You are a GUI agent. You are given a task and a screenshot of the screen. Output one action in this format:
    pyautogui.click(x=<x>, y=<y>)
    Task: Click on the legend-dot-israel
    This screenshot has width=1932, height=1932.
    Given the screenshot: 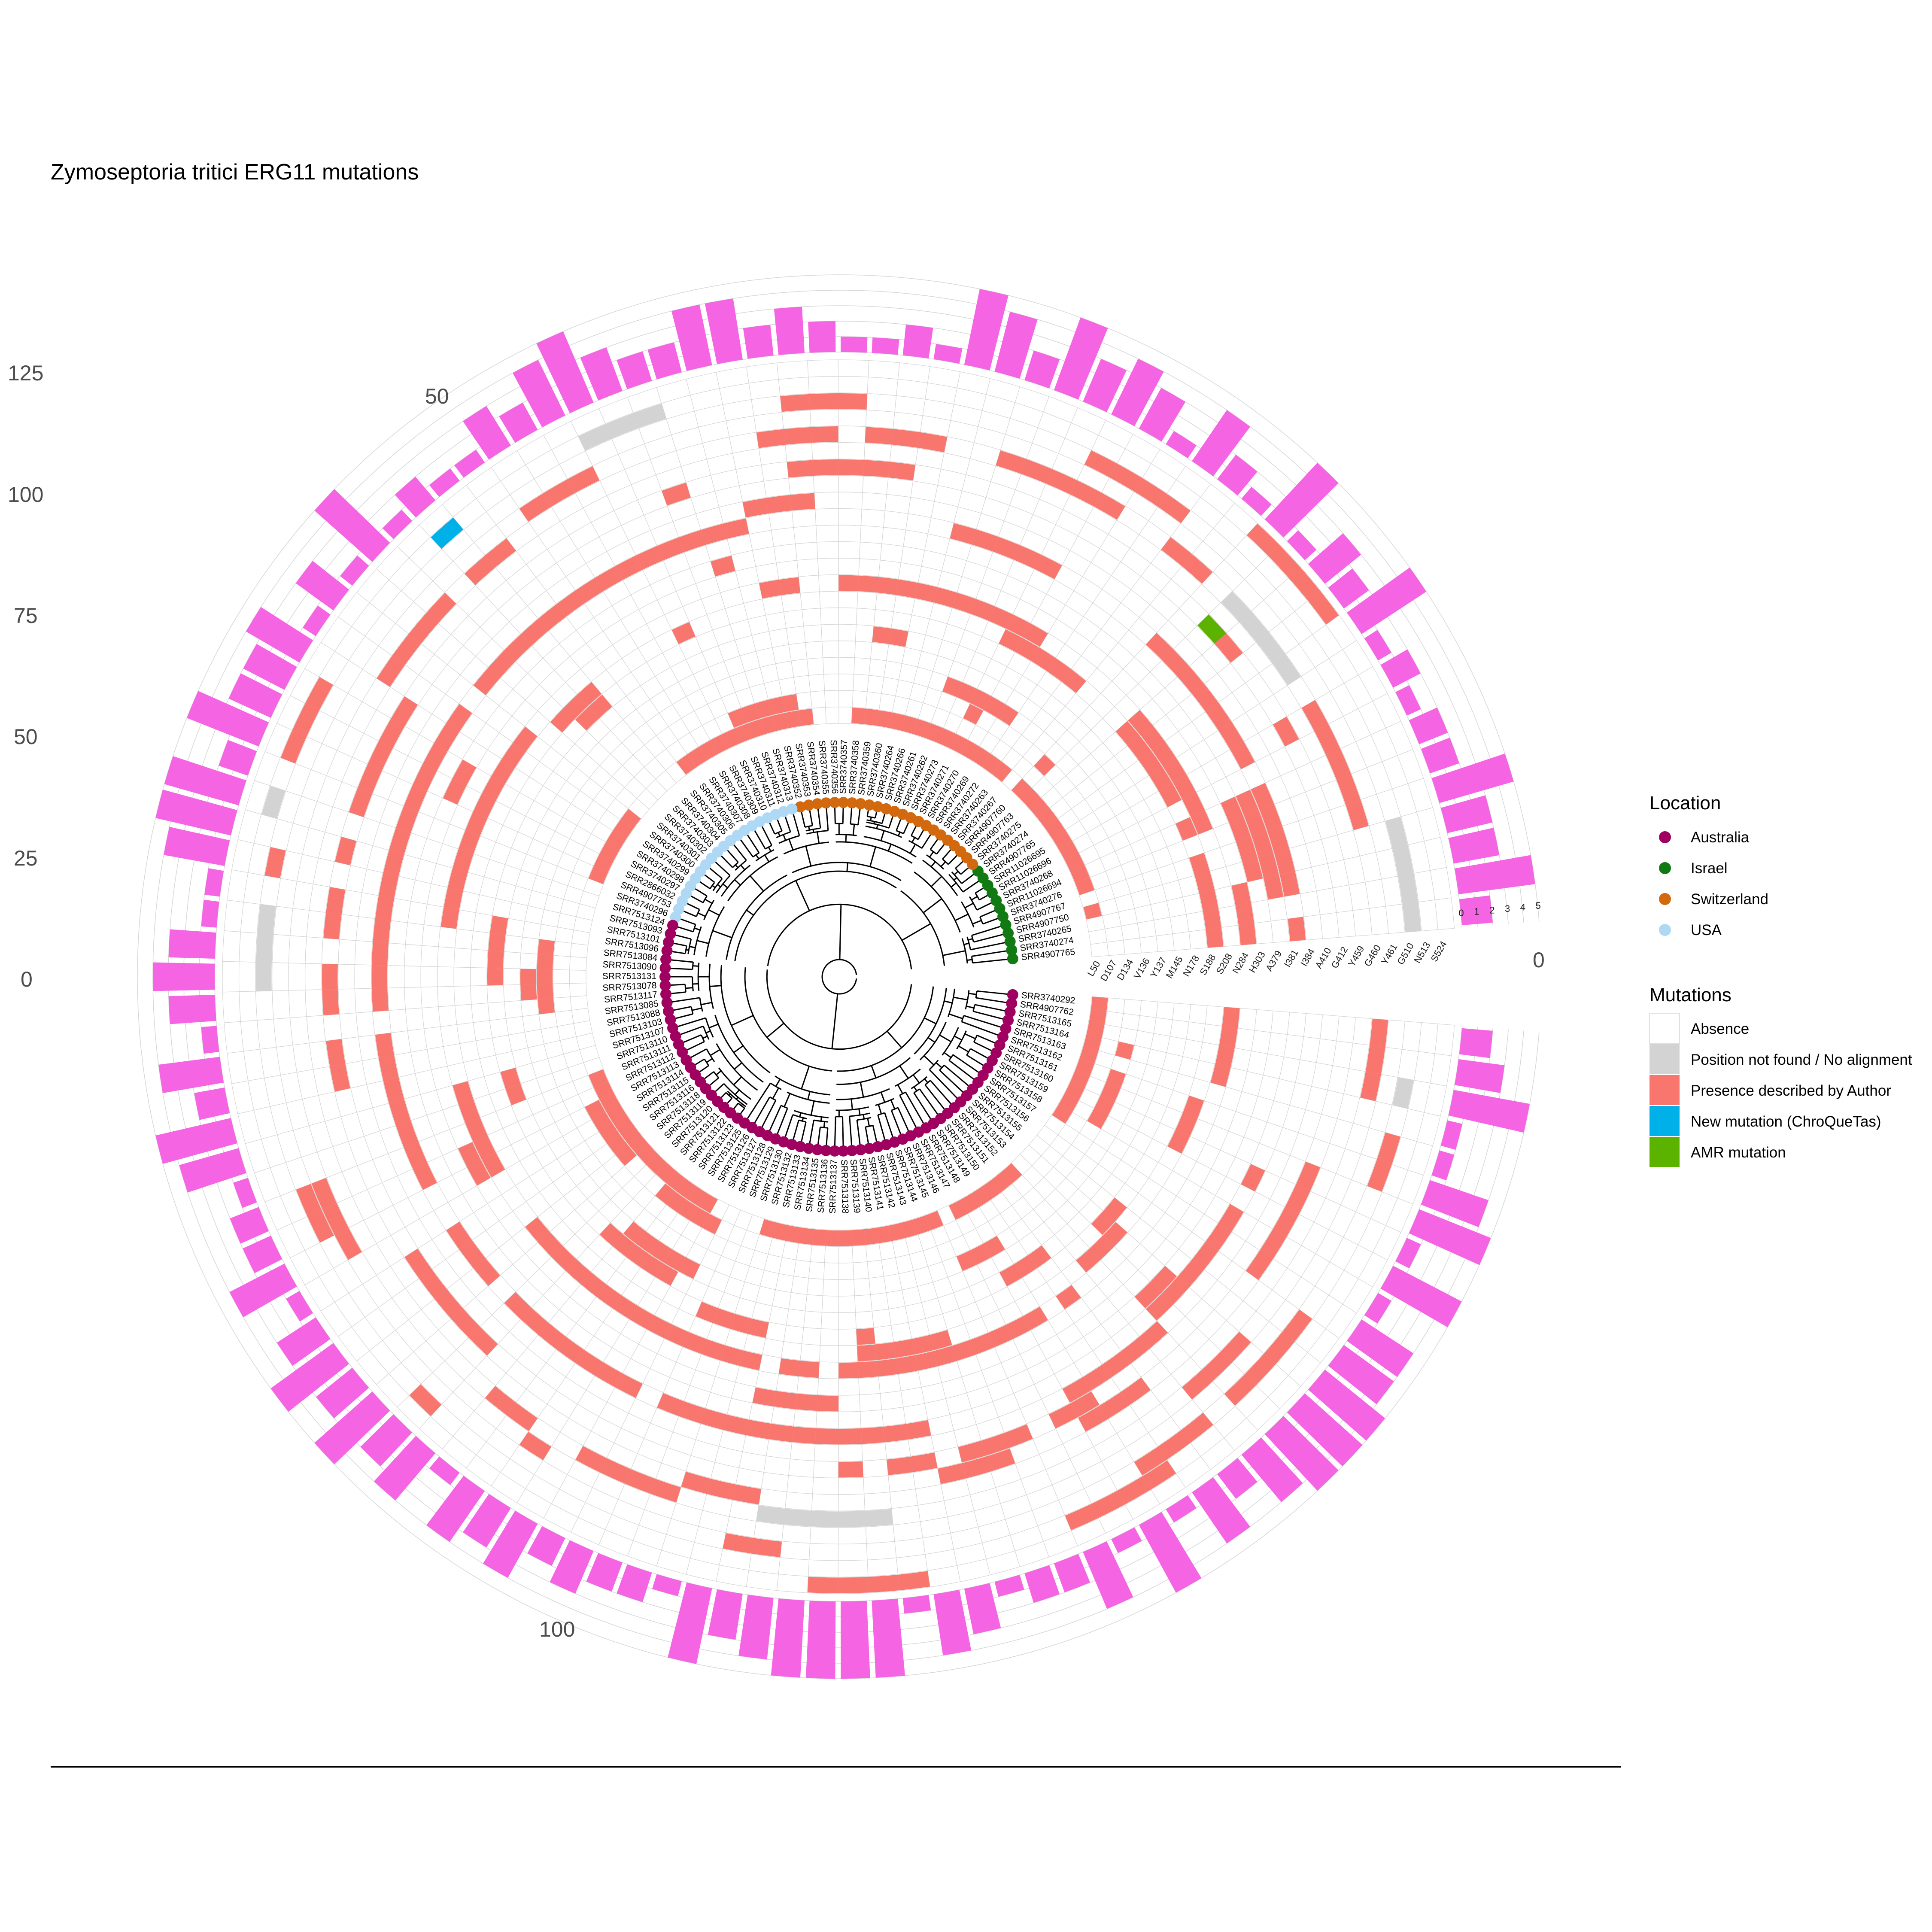 What is the action you would take?
    pyautogui.click(x=1665, y=868)
    